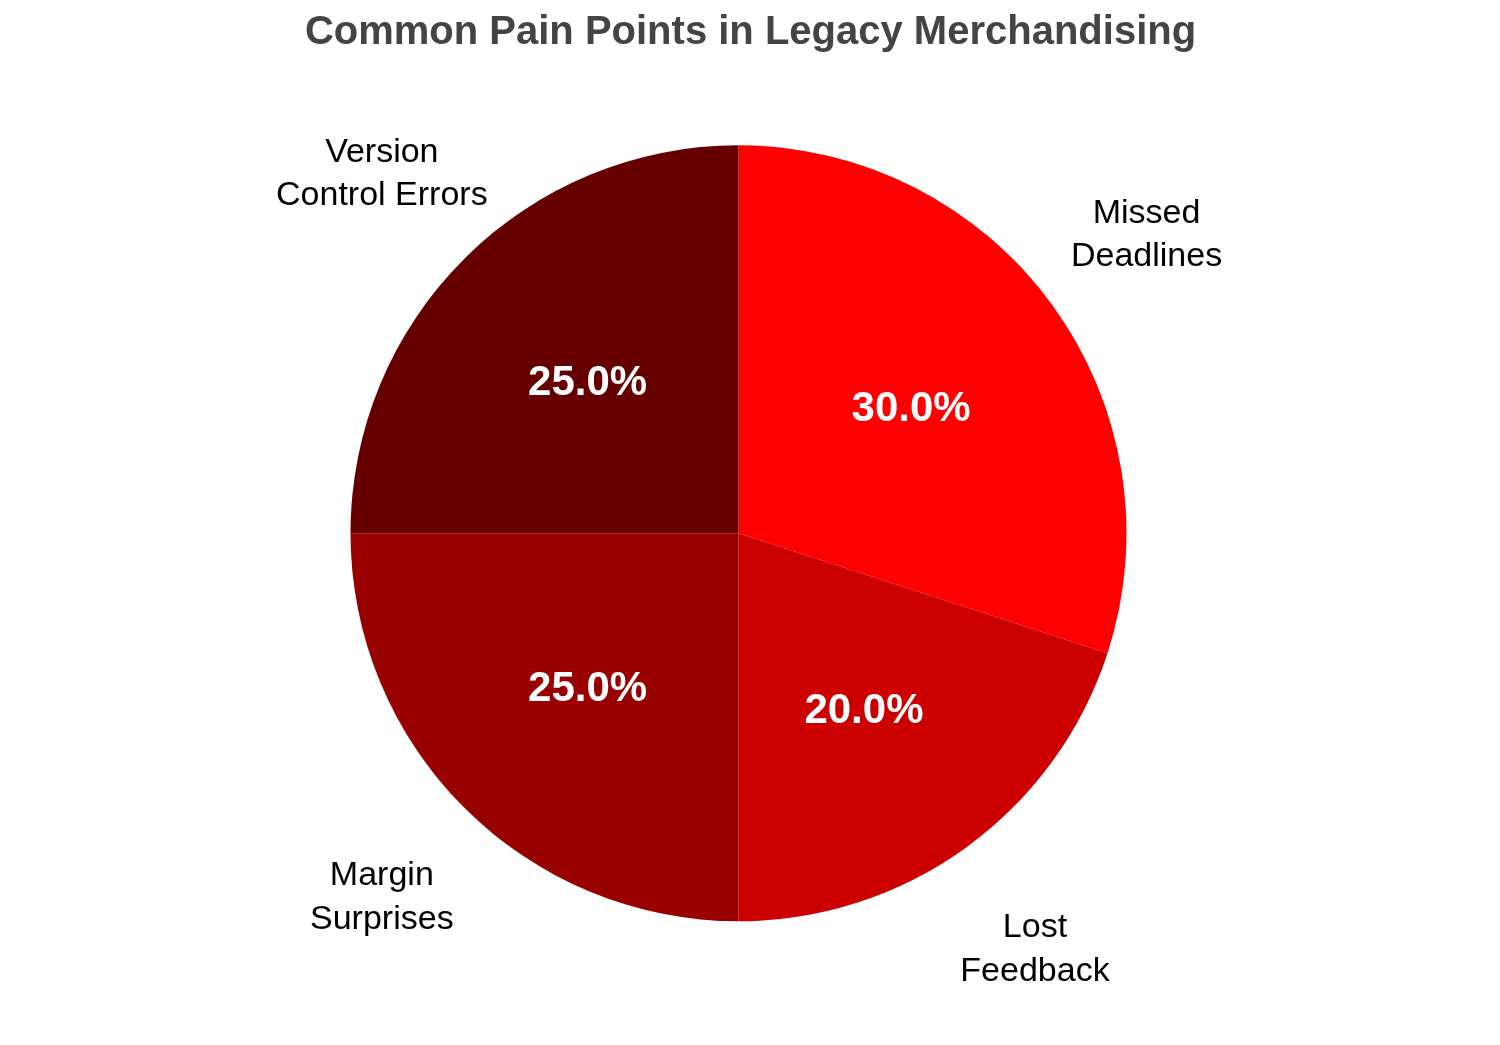  Describe the element at coordinates (382, 895) in the screenshot. I see `slice-label: Margin Surprises` at that location.